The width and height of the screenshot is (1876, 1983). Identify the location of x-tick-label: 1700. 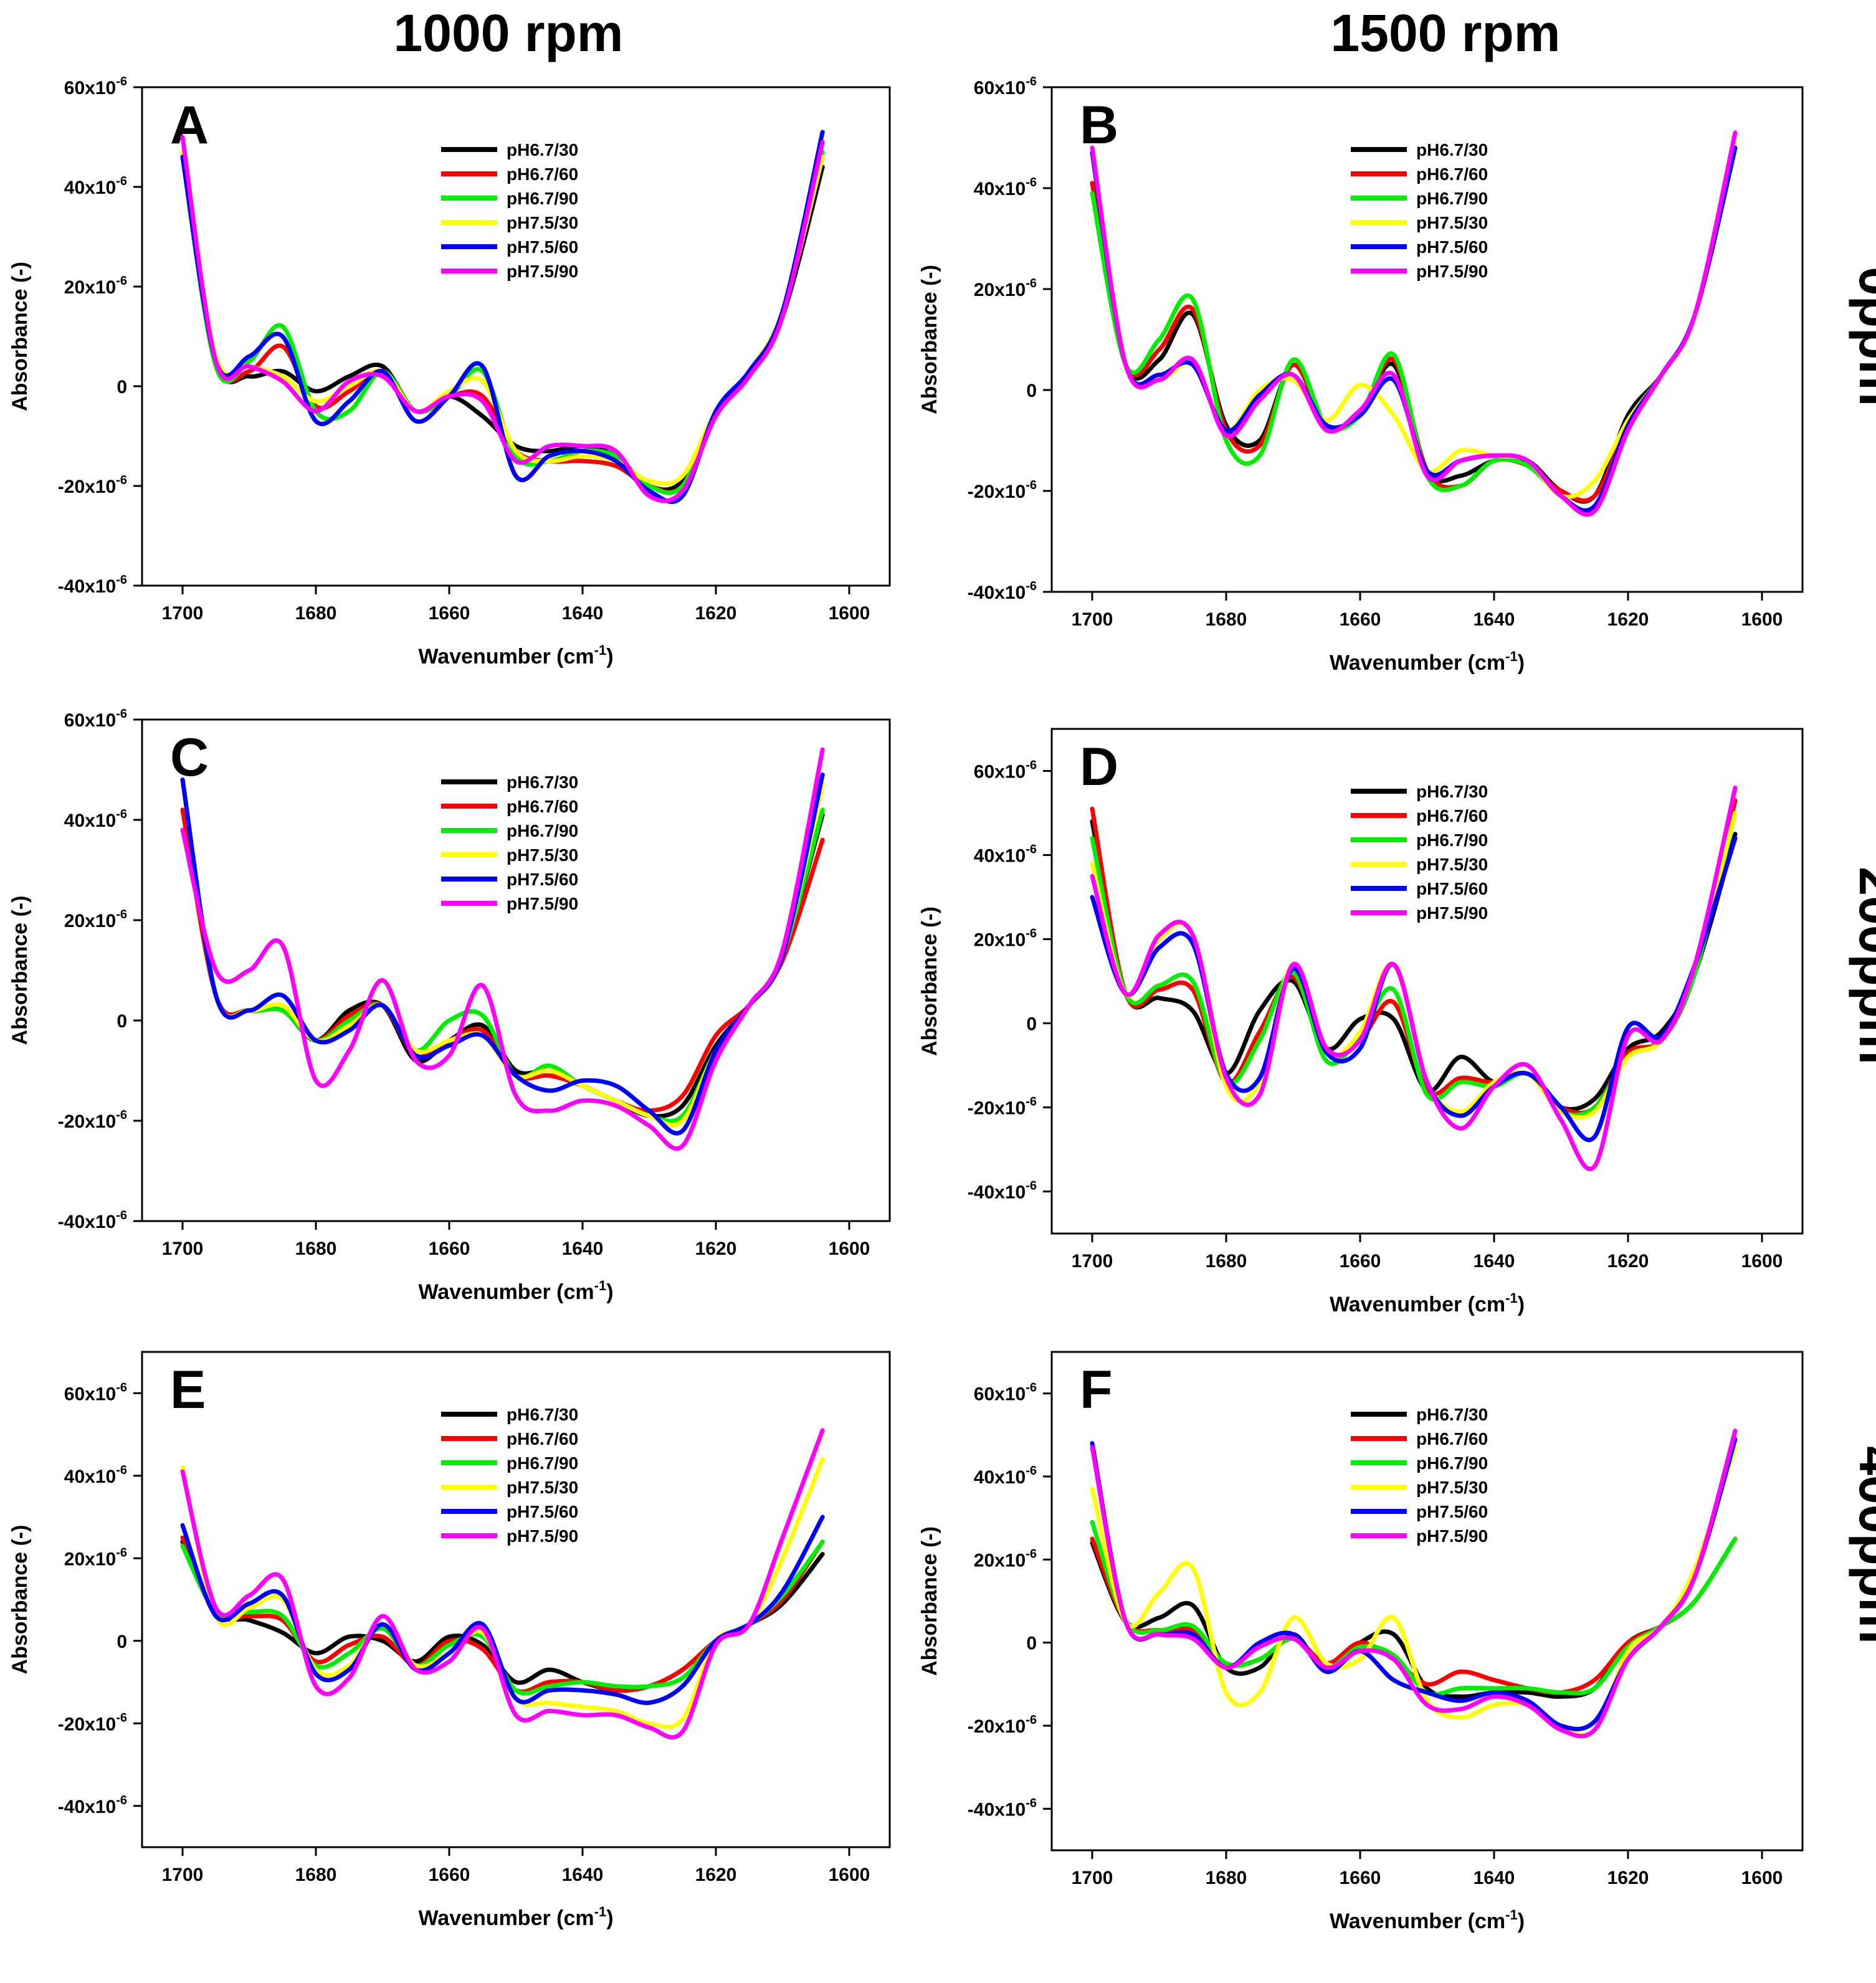
(183, 1249).